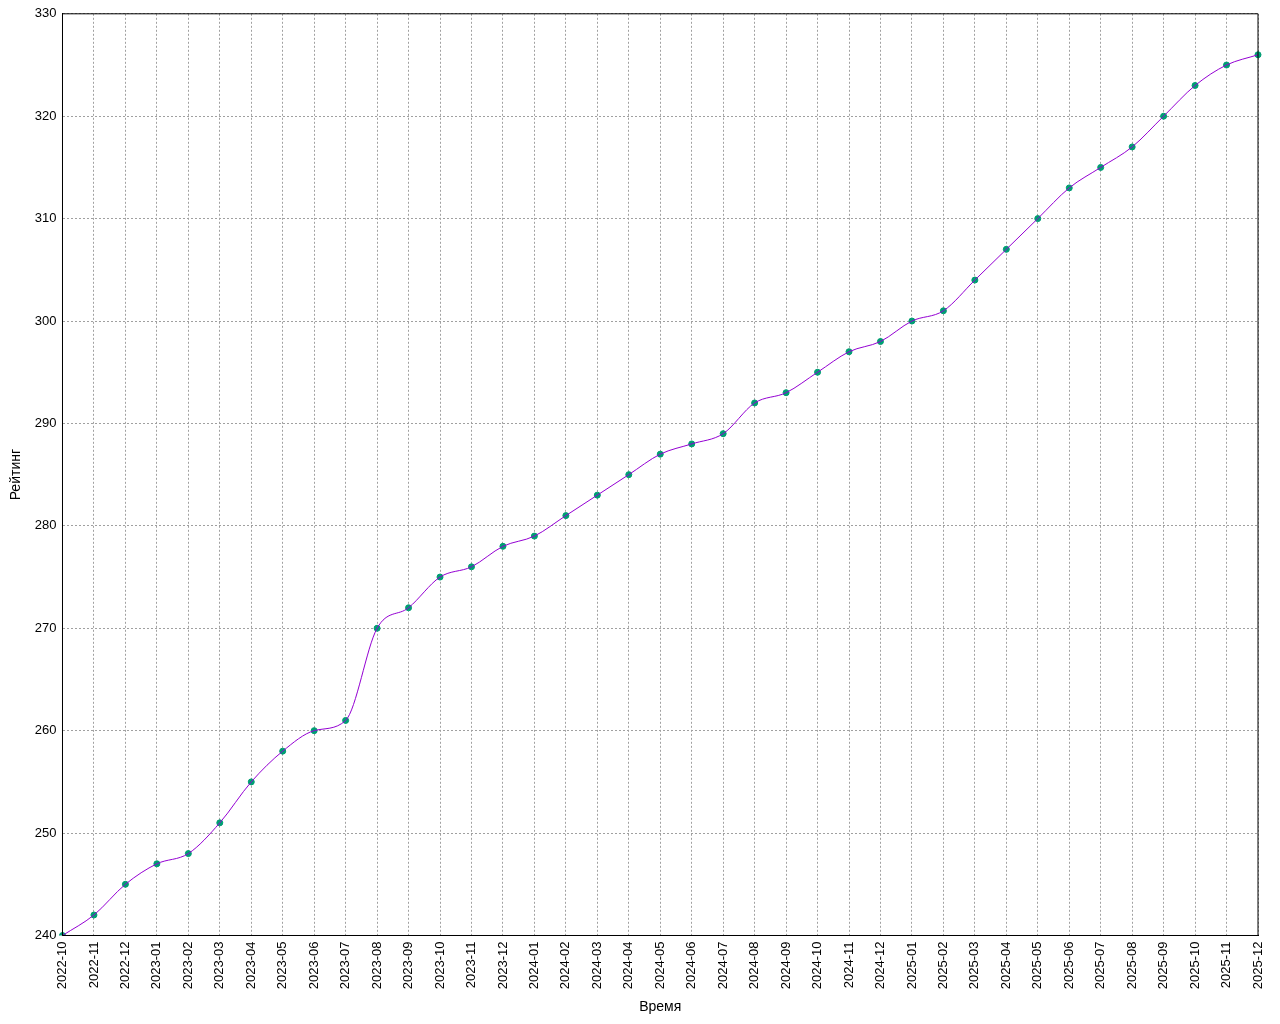 This screenshot has width=1280, height=1024. Describe the element at coordinates (471, 965) in the screenshot. I see `x-tick-label: 2023-11` at that location.